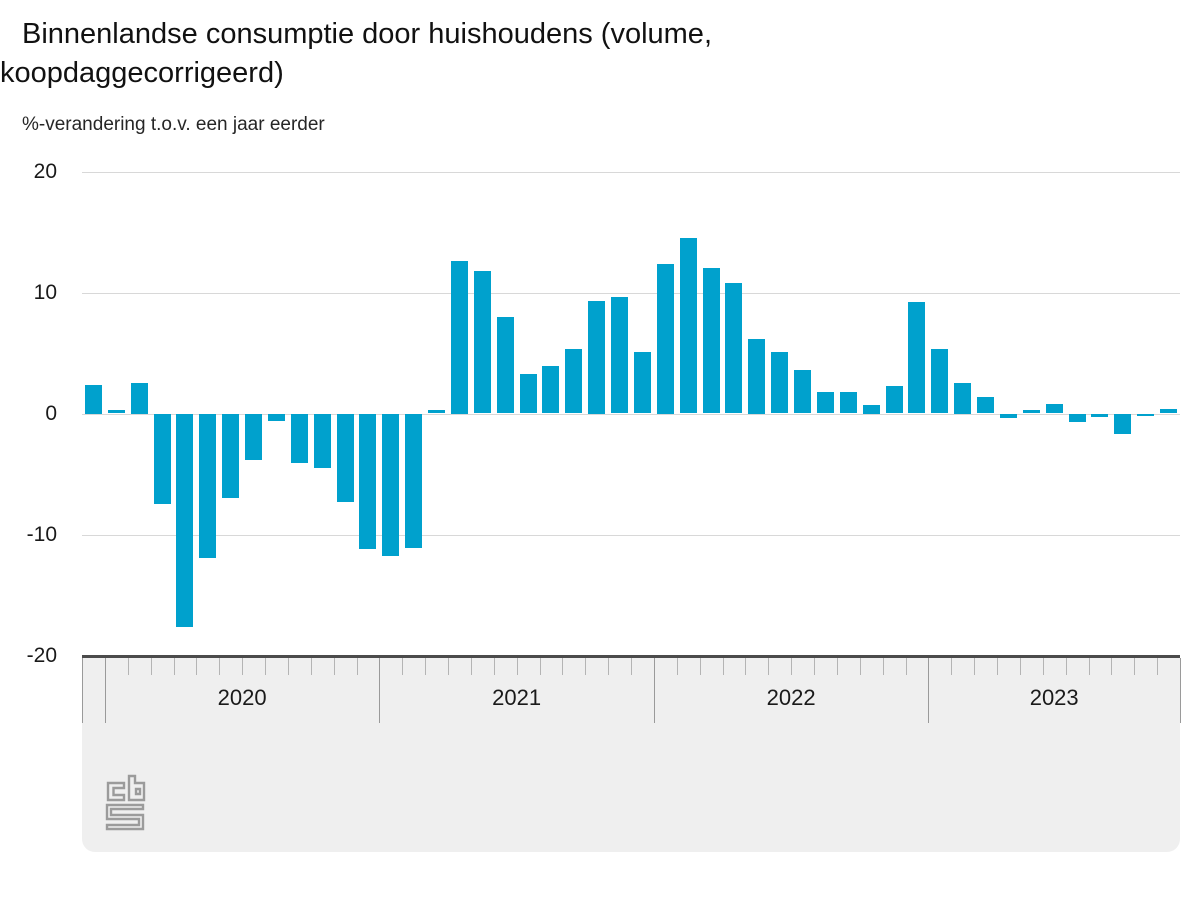 Image resolution: width=1200 pixels, height=900 pixels. I want to click on cbs-logo-c, so click(116, 791).